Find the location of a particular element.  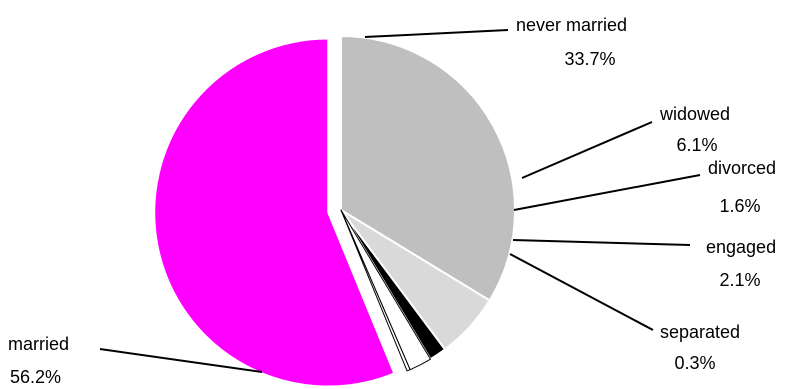

leader-line-never-married is located at coordinates (436, 33).